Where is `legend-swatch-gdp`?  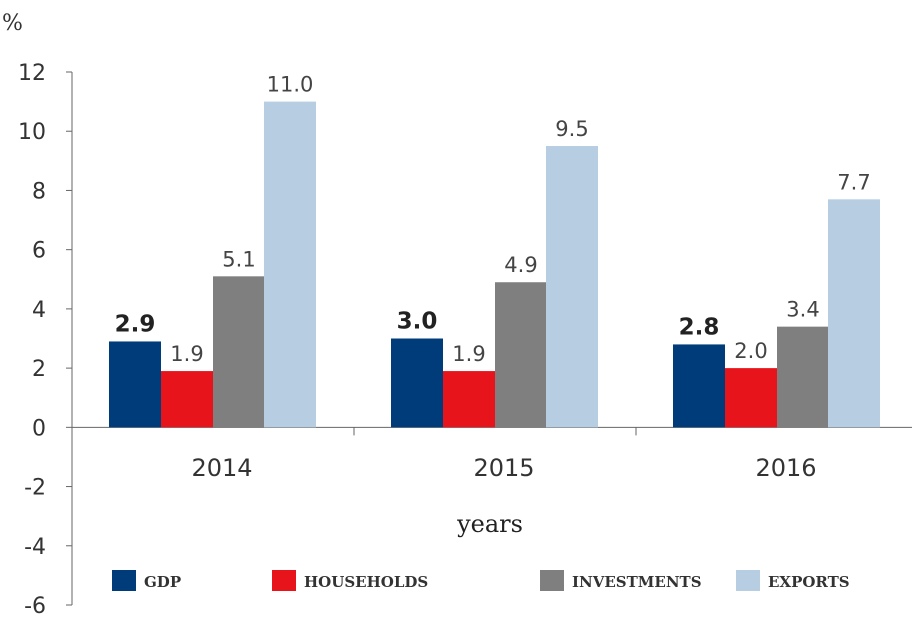
legend-swatch-gdp is located at coordinates (124, 580).